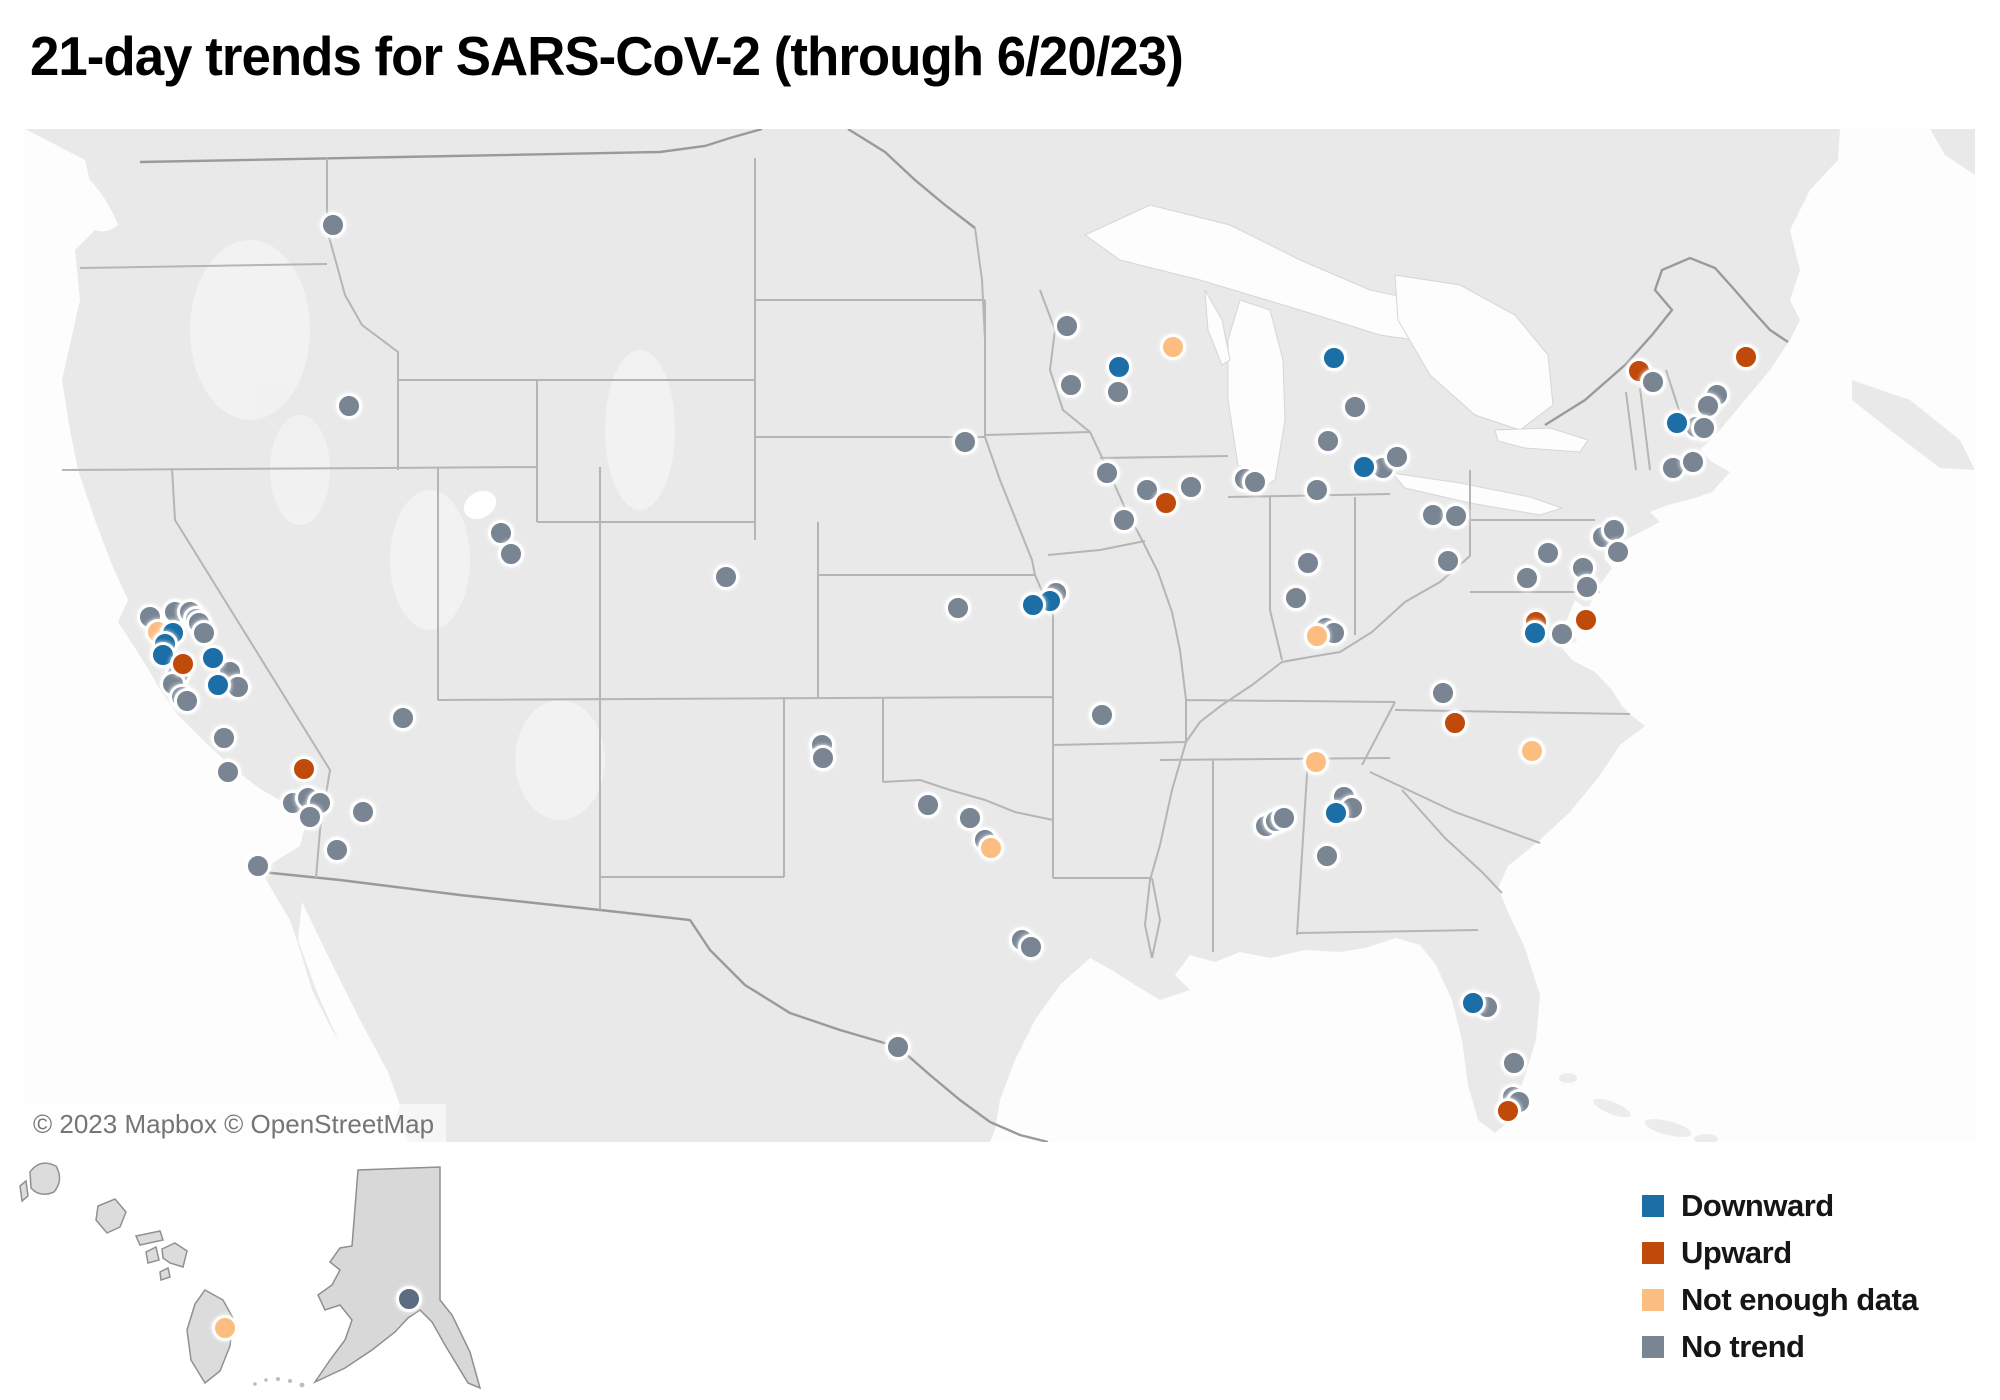  Describe the element at coordinates (1217, 327) in the screenshot. I see `green-bay` at that location.